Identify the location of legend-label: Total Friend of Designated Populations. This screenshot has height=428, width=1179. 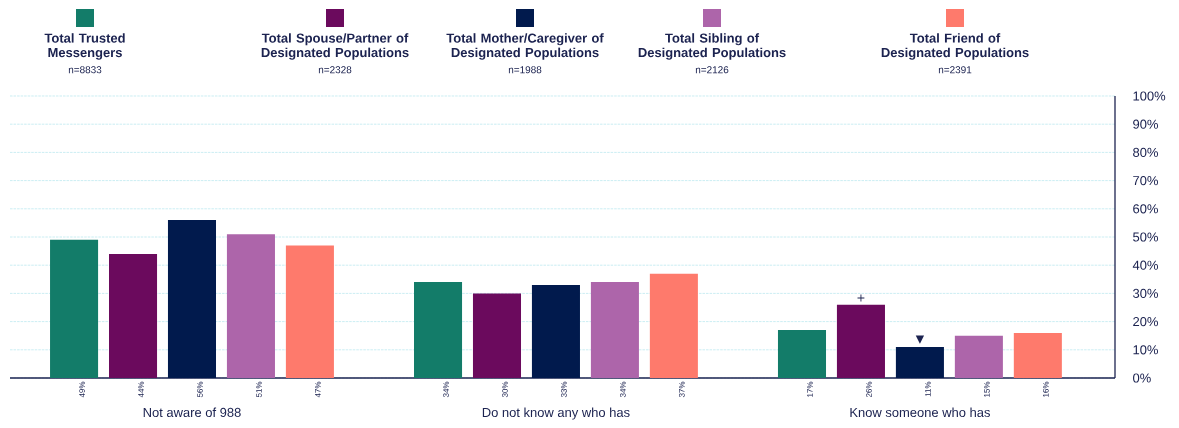
(955, 46).